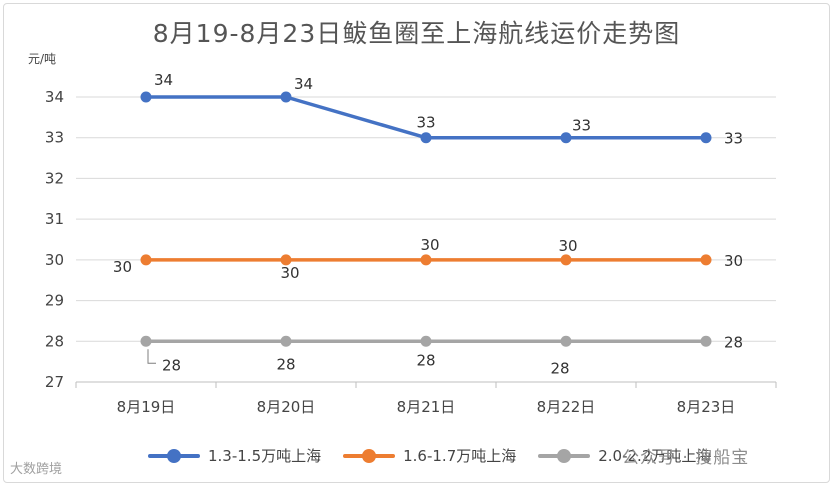 The image size is (833, 486). Describe the element at coordinates (54, 260) in the screenshot. I see `y-tick-label: 30` at that location.